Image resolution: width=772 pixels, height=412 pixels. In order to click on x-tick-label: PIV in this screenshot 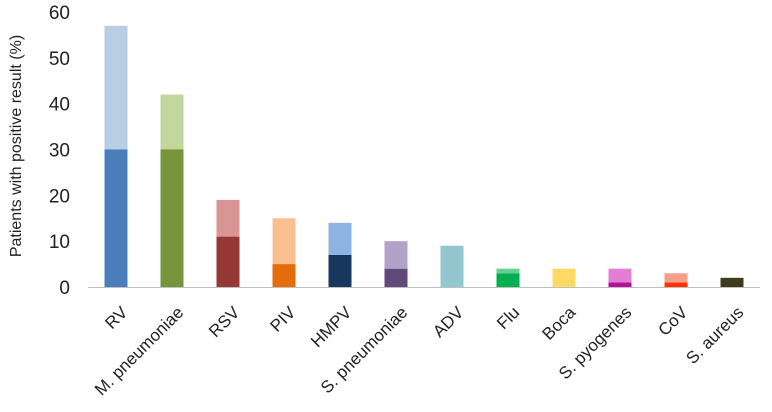, I will do `click(282, 318)`.